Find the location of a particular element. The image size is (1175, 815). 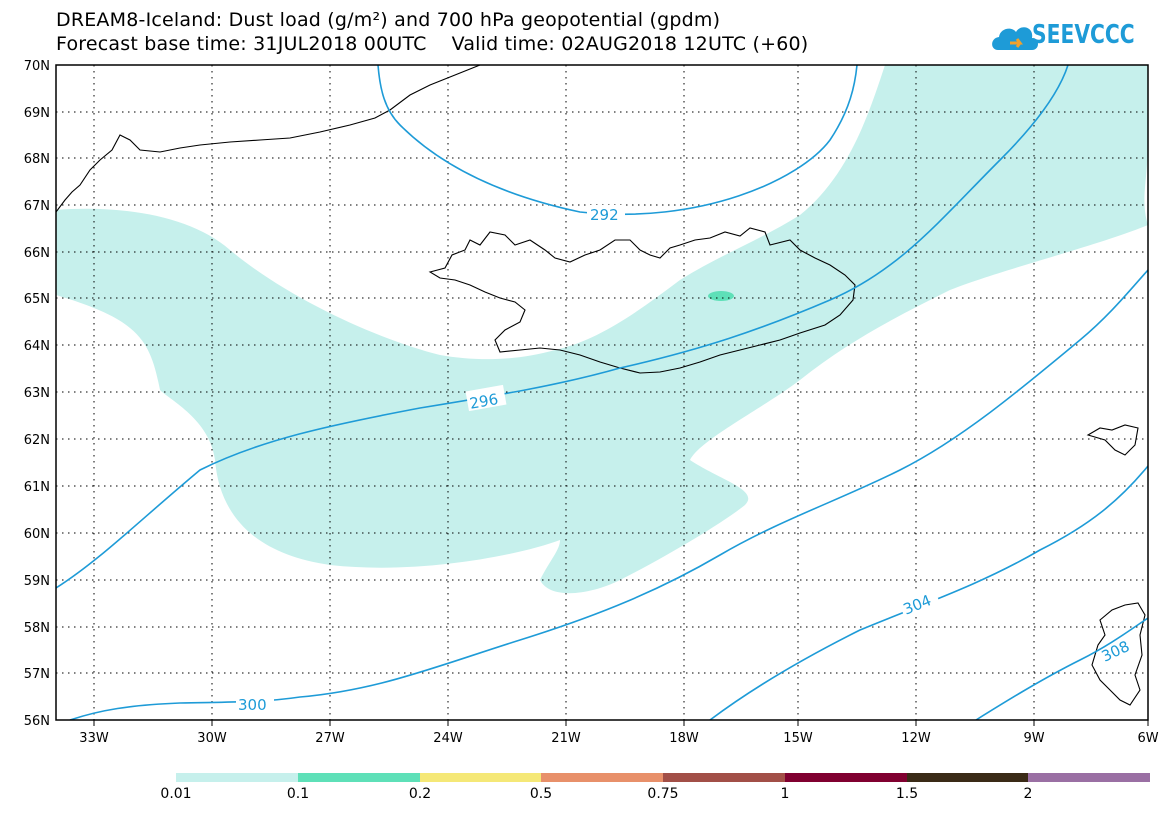

lat-label: 69N is located at coordinates (37, 113).